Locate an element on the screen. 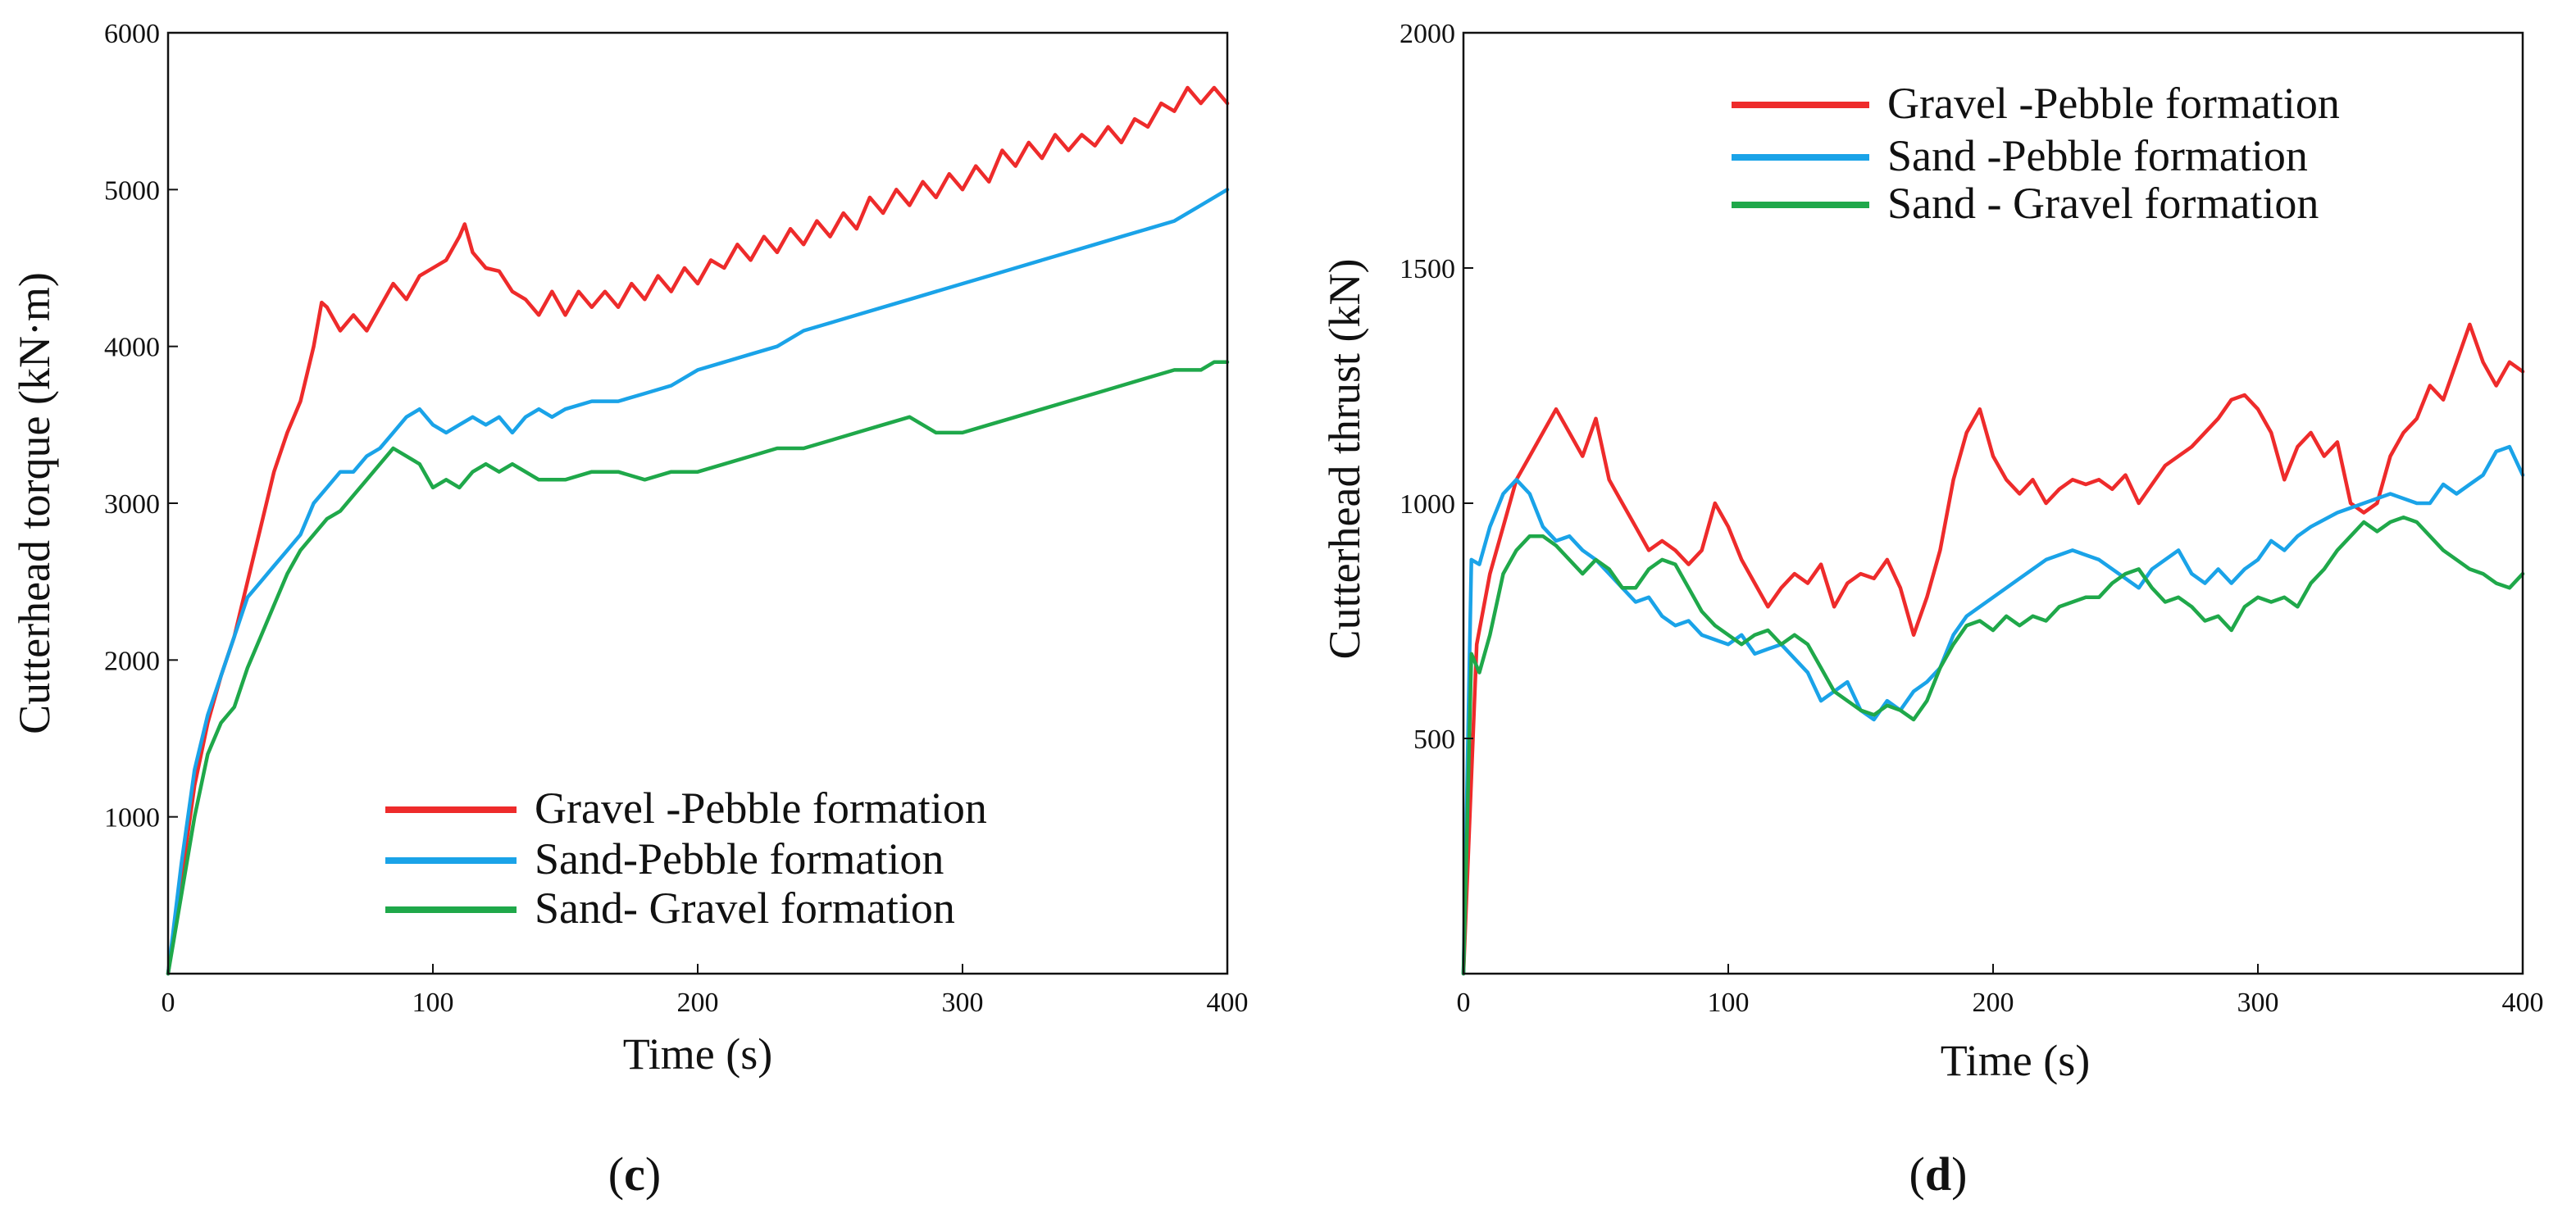 The image size is (2576, 1222). torque-legend-label-sand-pebble: Sand-Pebble formation is located at coordinates (739, 859).